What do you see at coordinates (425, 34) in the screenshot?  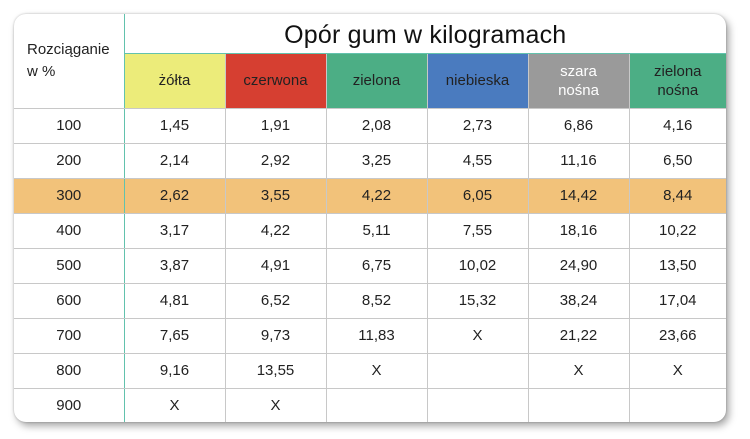 I see `table-title: Opór gum w kilogramach` at bounding box center [425, 34].